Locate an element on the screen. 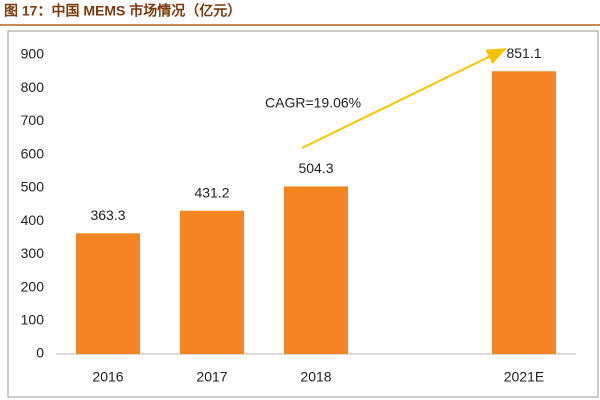 The height and width of the screenshot is (400, 600). x-tick-label: 2018 is located at coordinates (315, 377).